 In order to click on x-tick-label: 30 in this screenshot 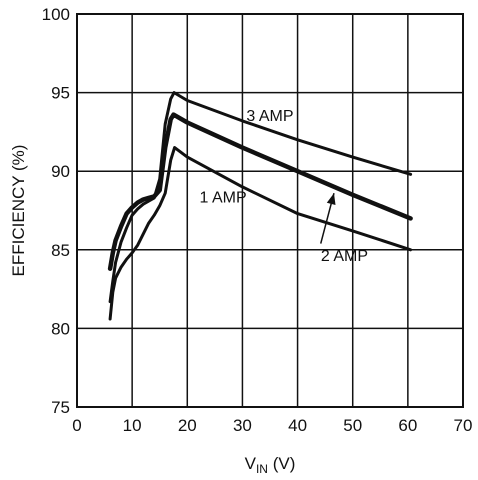, I will do `click(242, 425)`.